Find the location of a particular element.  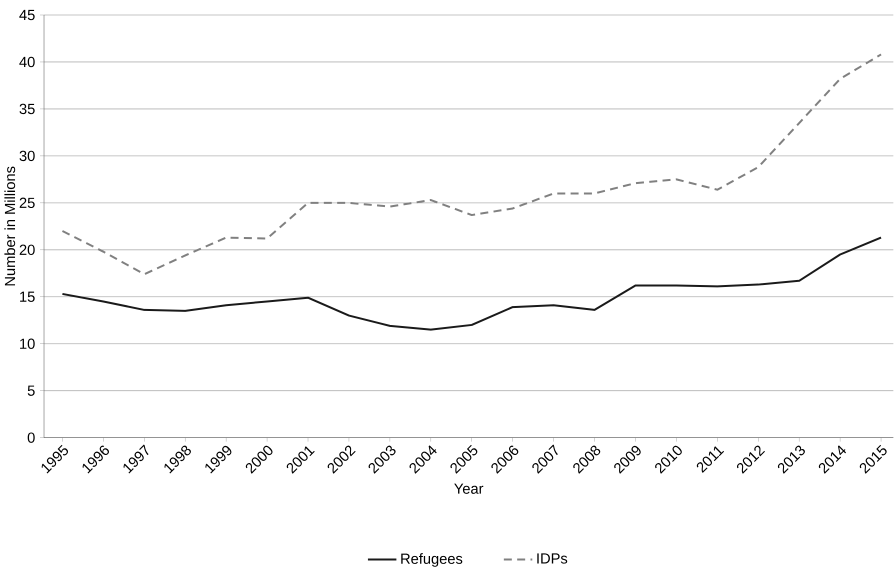

y-axis-title: Number in Millions is located at coordinates (10, 226).